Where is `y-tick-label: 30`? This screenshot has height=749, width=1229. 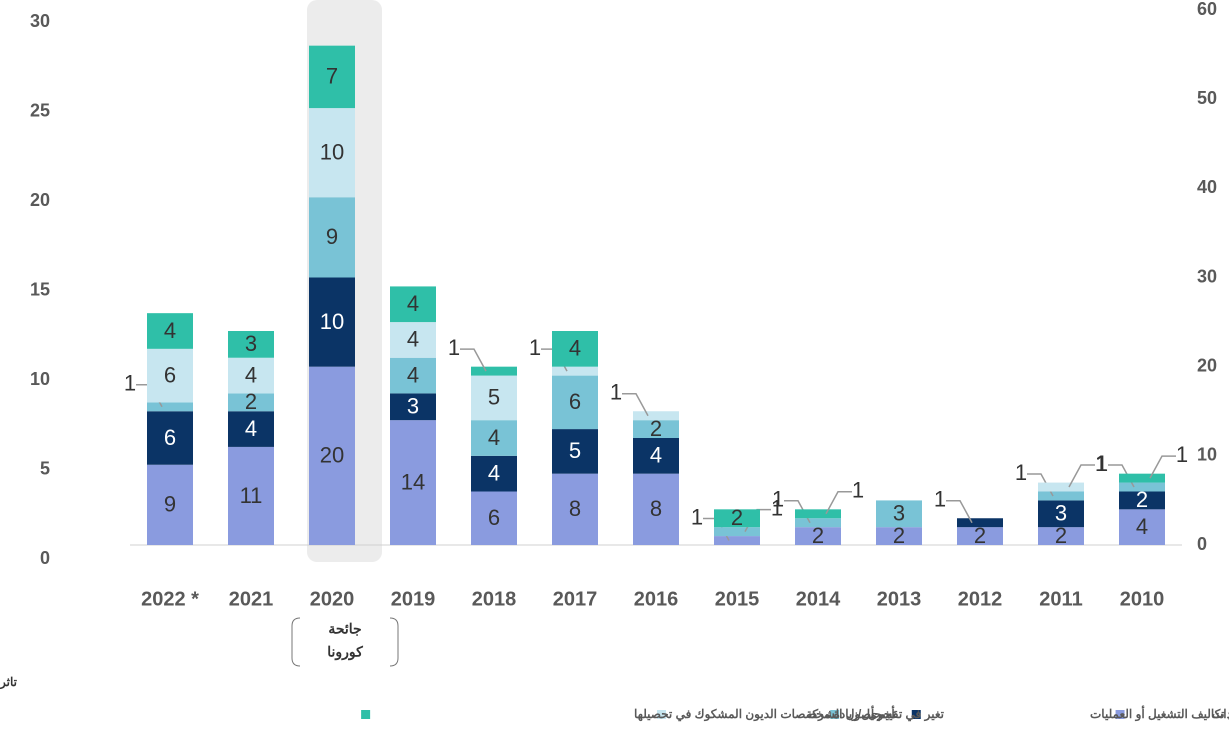 y-tick-label: 30 is located at coordinates (40, 21).